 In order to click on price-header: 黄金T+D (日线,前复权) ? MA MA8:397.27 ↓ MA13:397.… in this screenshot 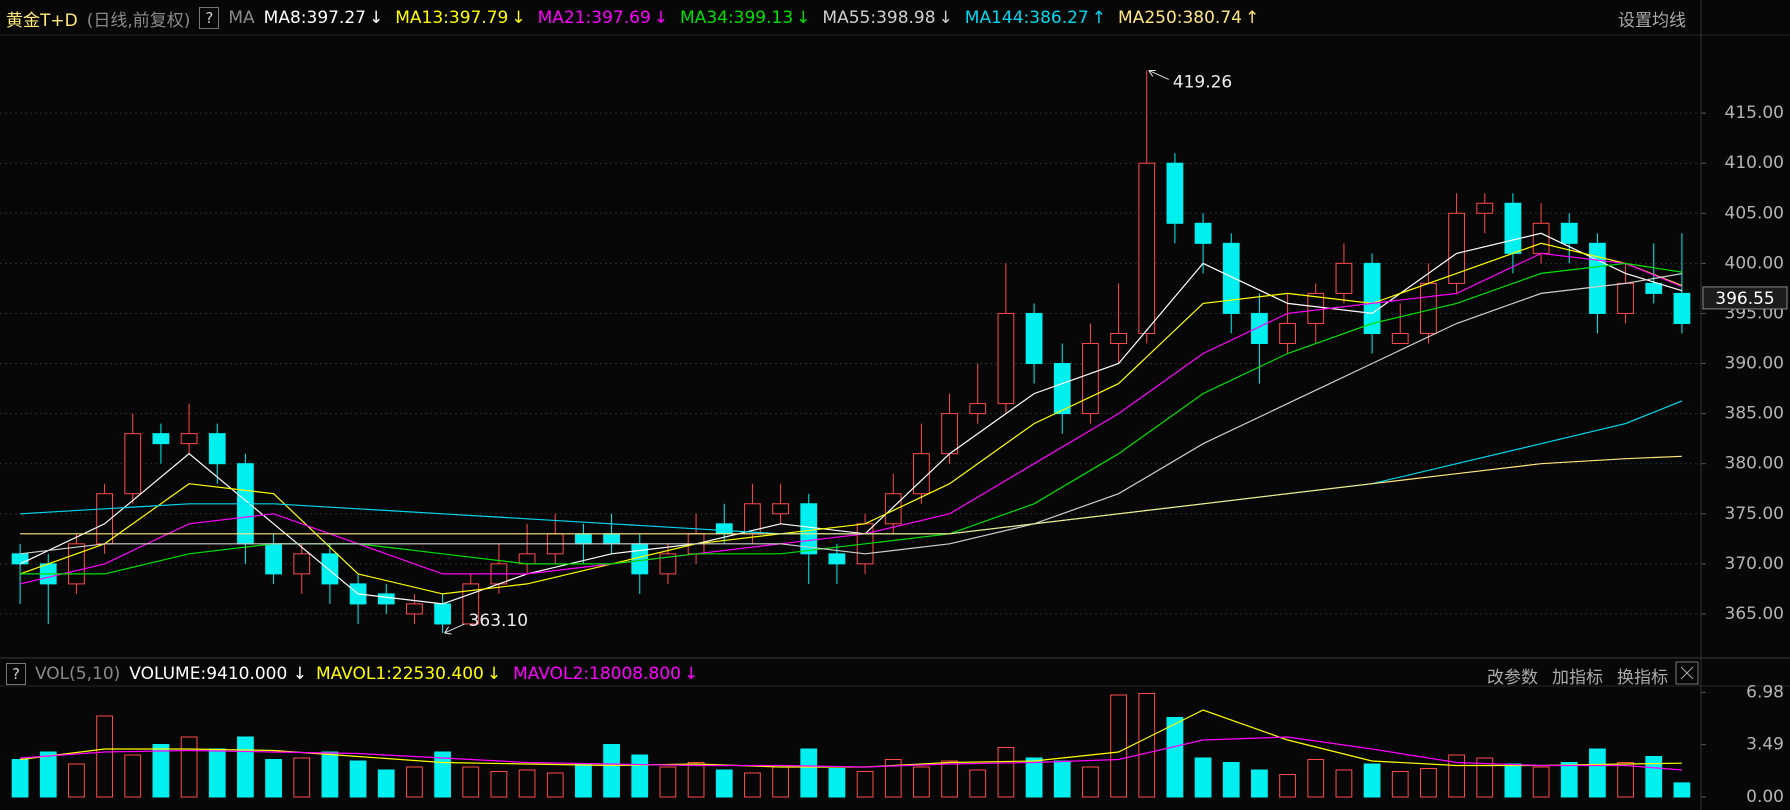, I will do `click(632, 18)`.